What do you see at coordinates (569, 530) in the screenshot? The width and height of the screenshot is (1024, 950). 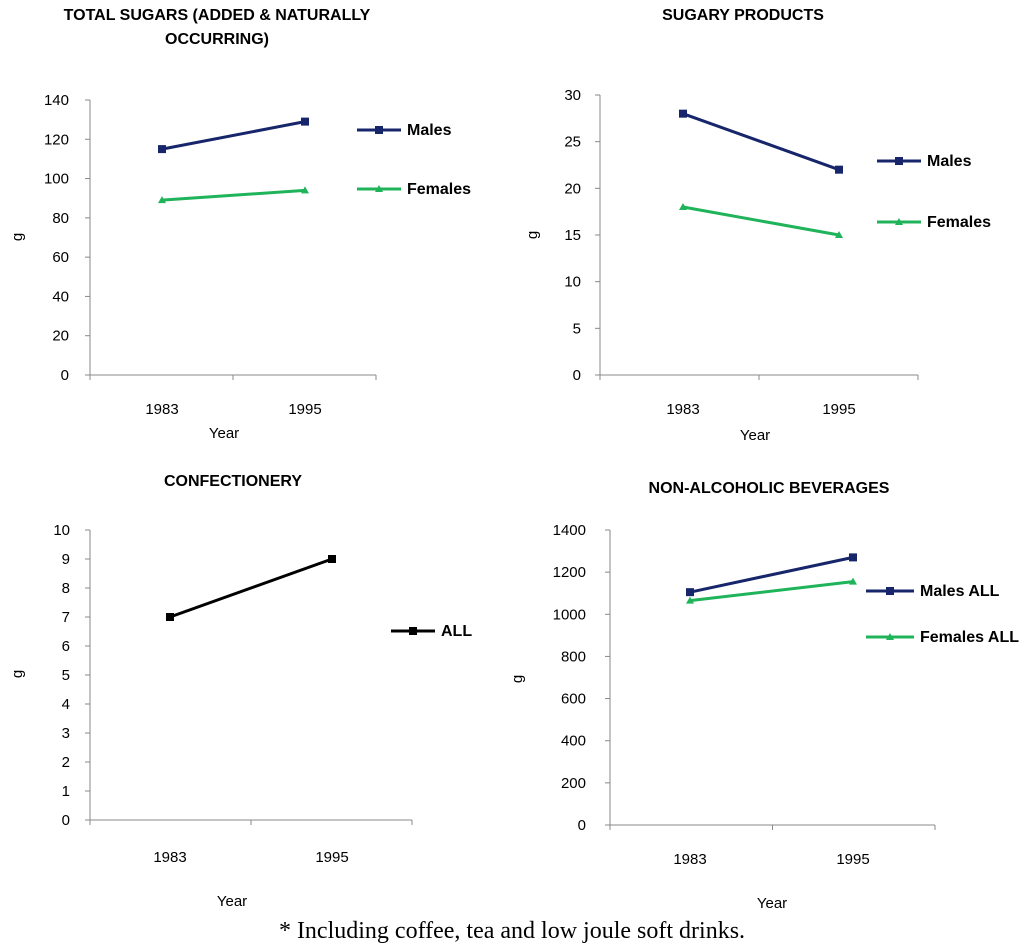 I see `y-tick-label: 1400` at bounding box center [569, 530].